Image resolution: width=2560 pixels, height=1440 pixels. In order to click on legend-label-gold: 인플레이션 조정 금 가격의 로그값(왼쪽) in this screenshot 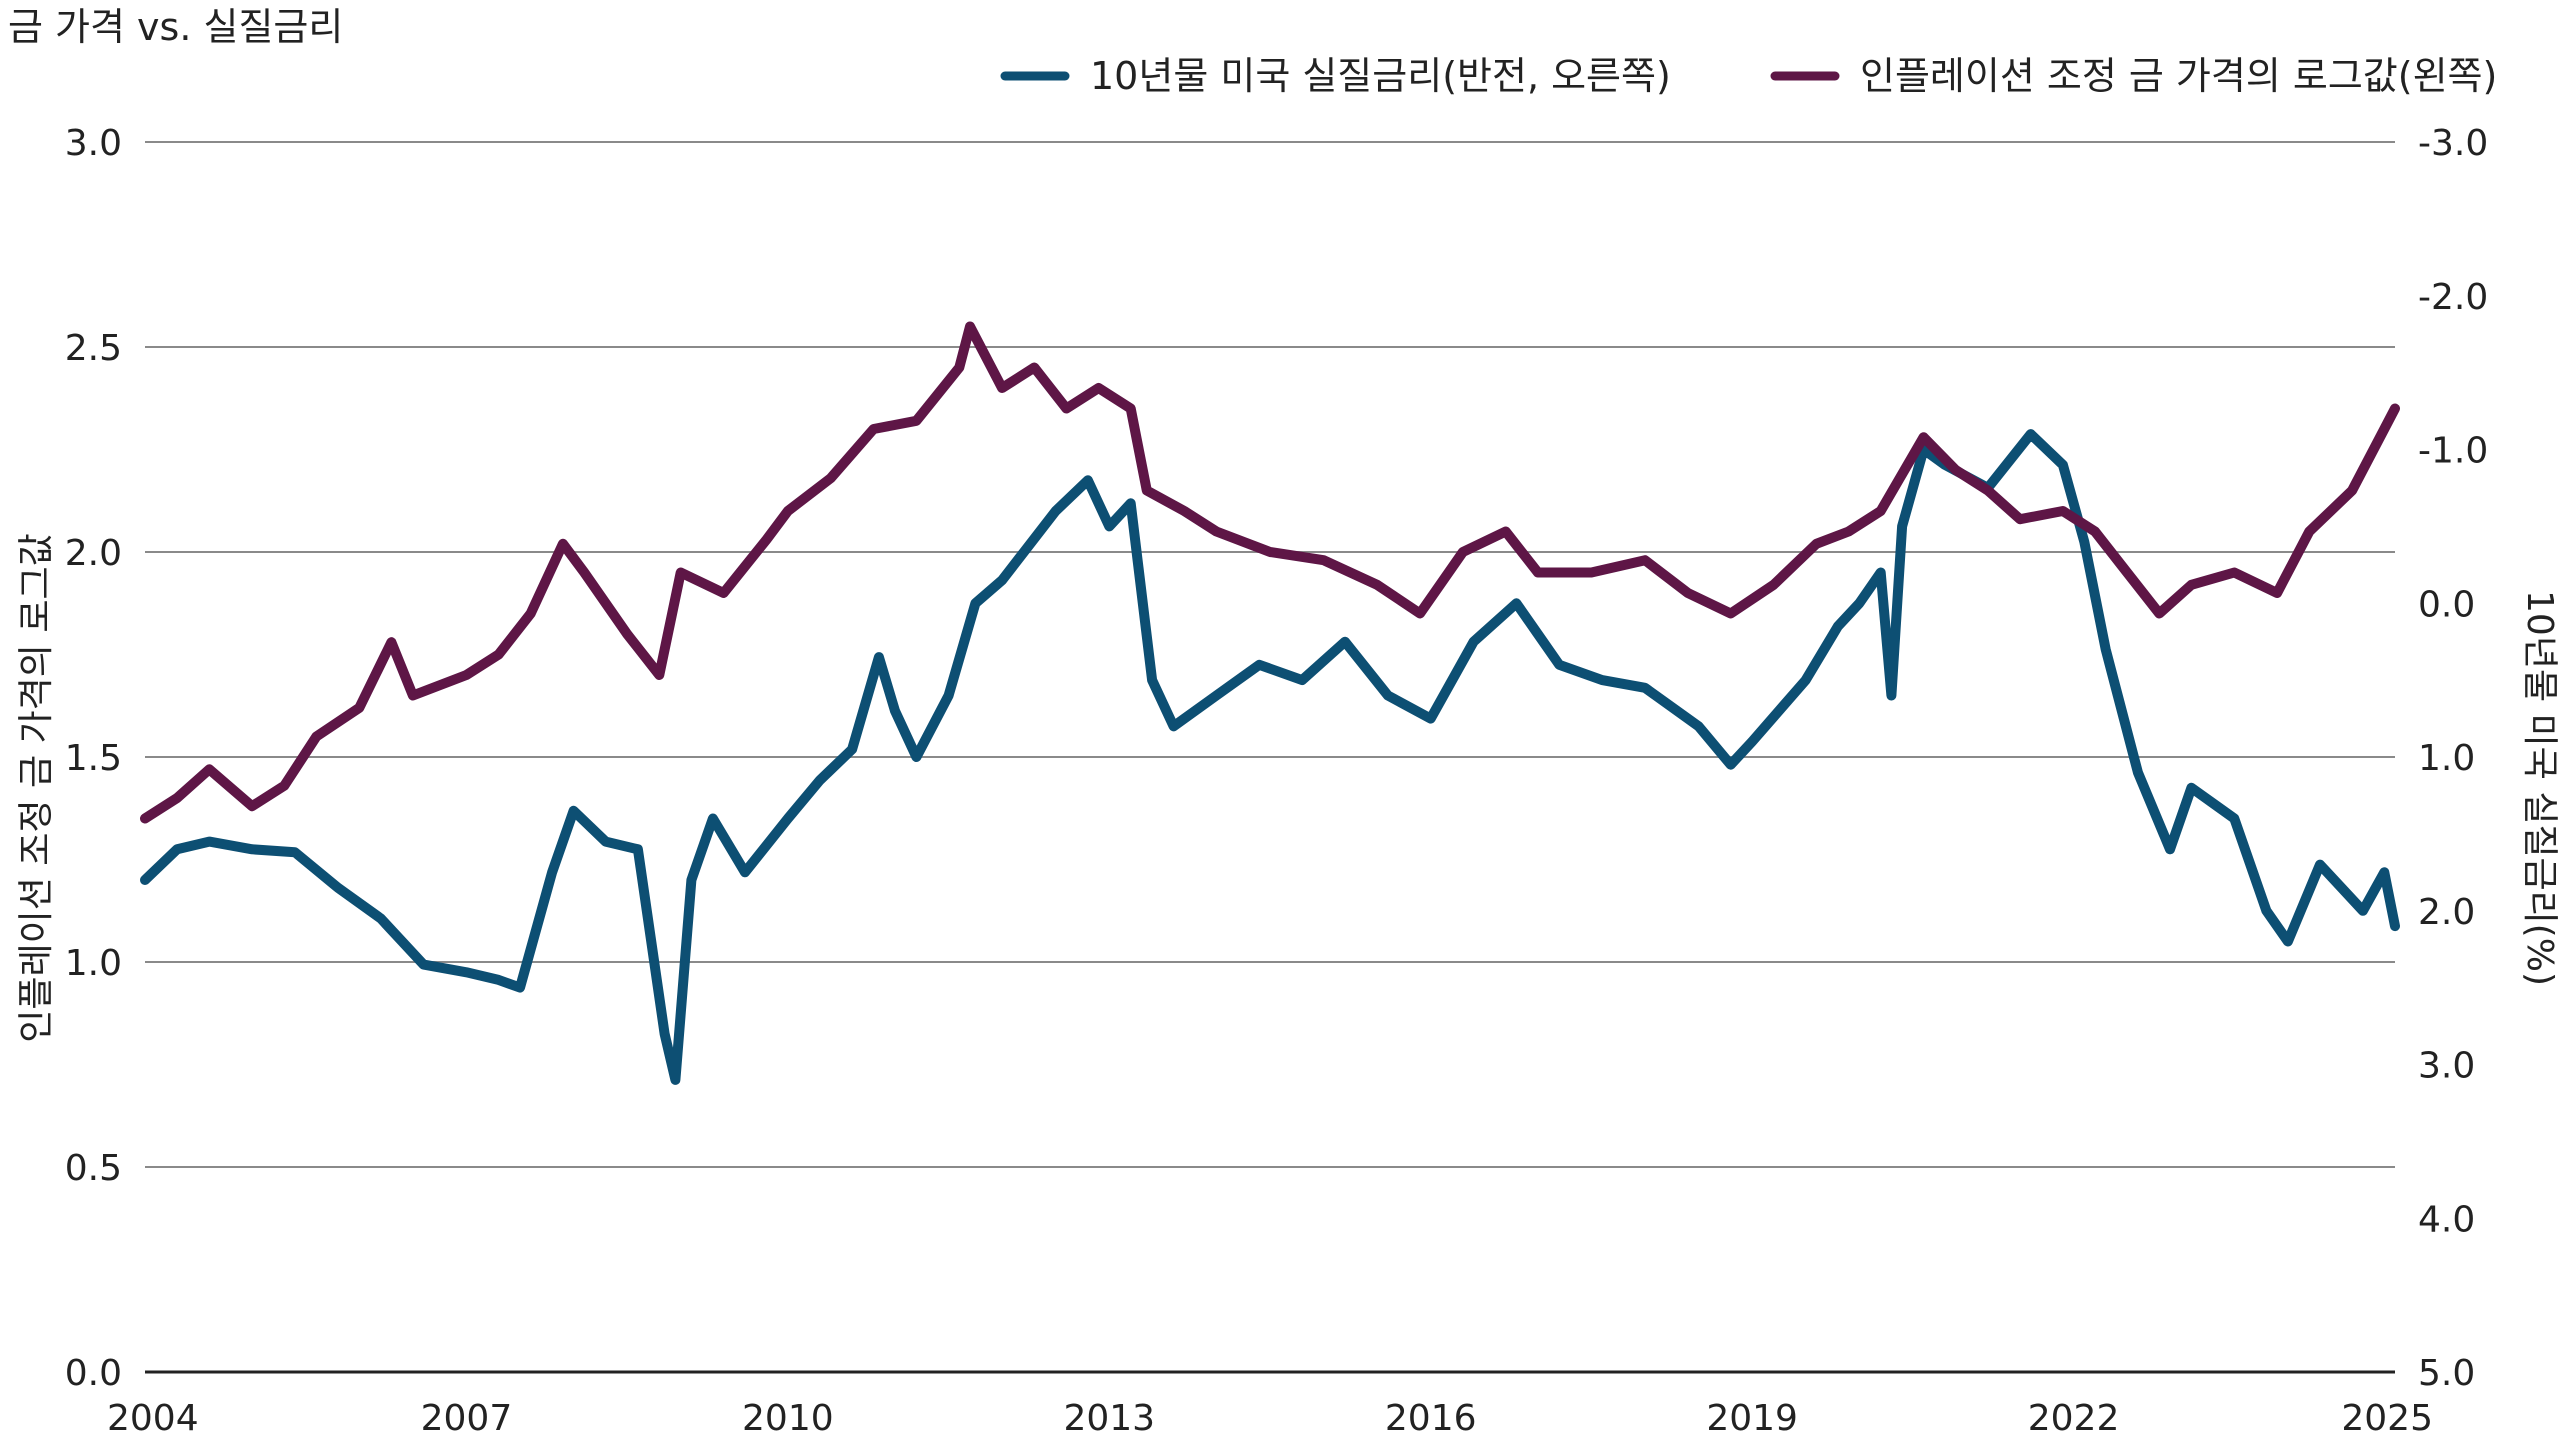, I will do `click(2178, 76)`.